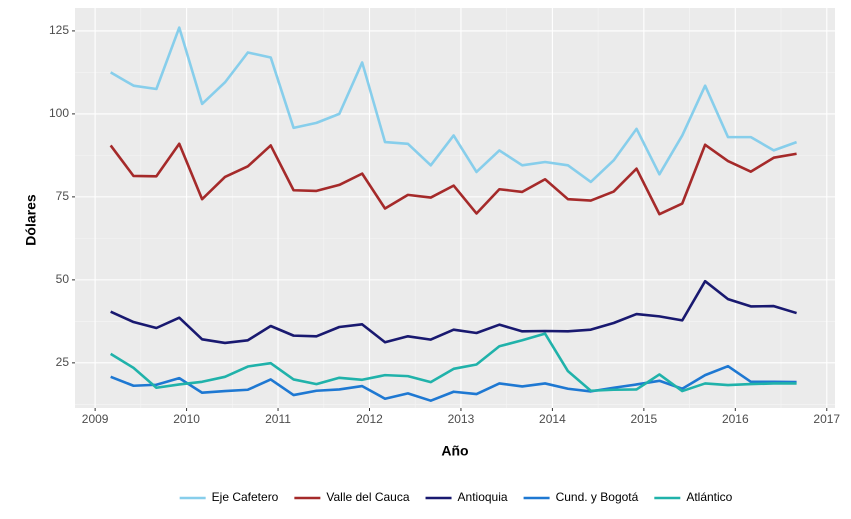 The height and width of the screenshot is (519, 851). Describe the element at coordinates (63, 279) in the screenshot. I see `y-tick-label: 50` at that location.